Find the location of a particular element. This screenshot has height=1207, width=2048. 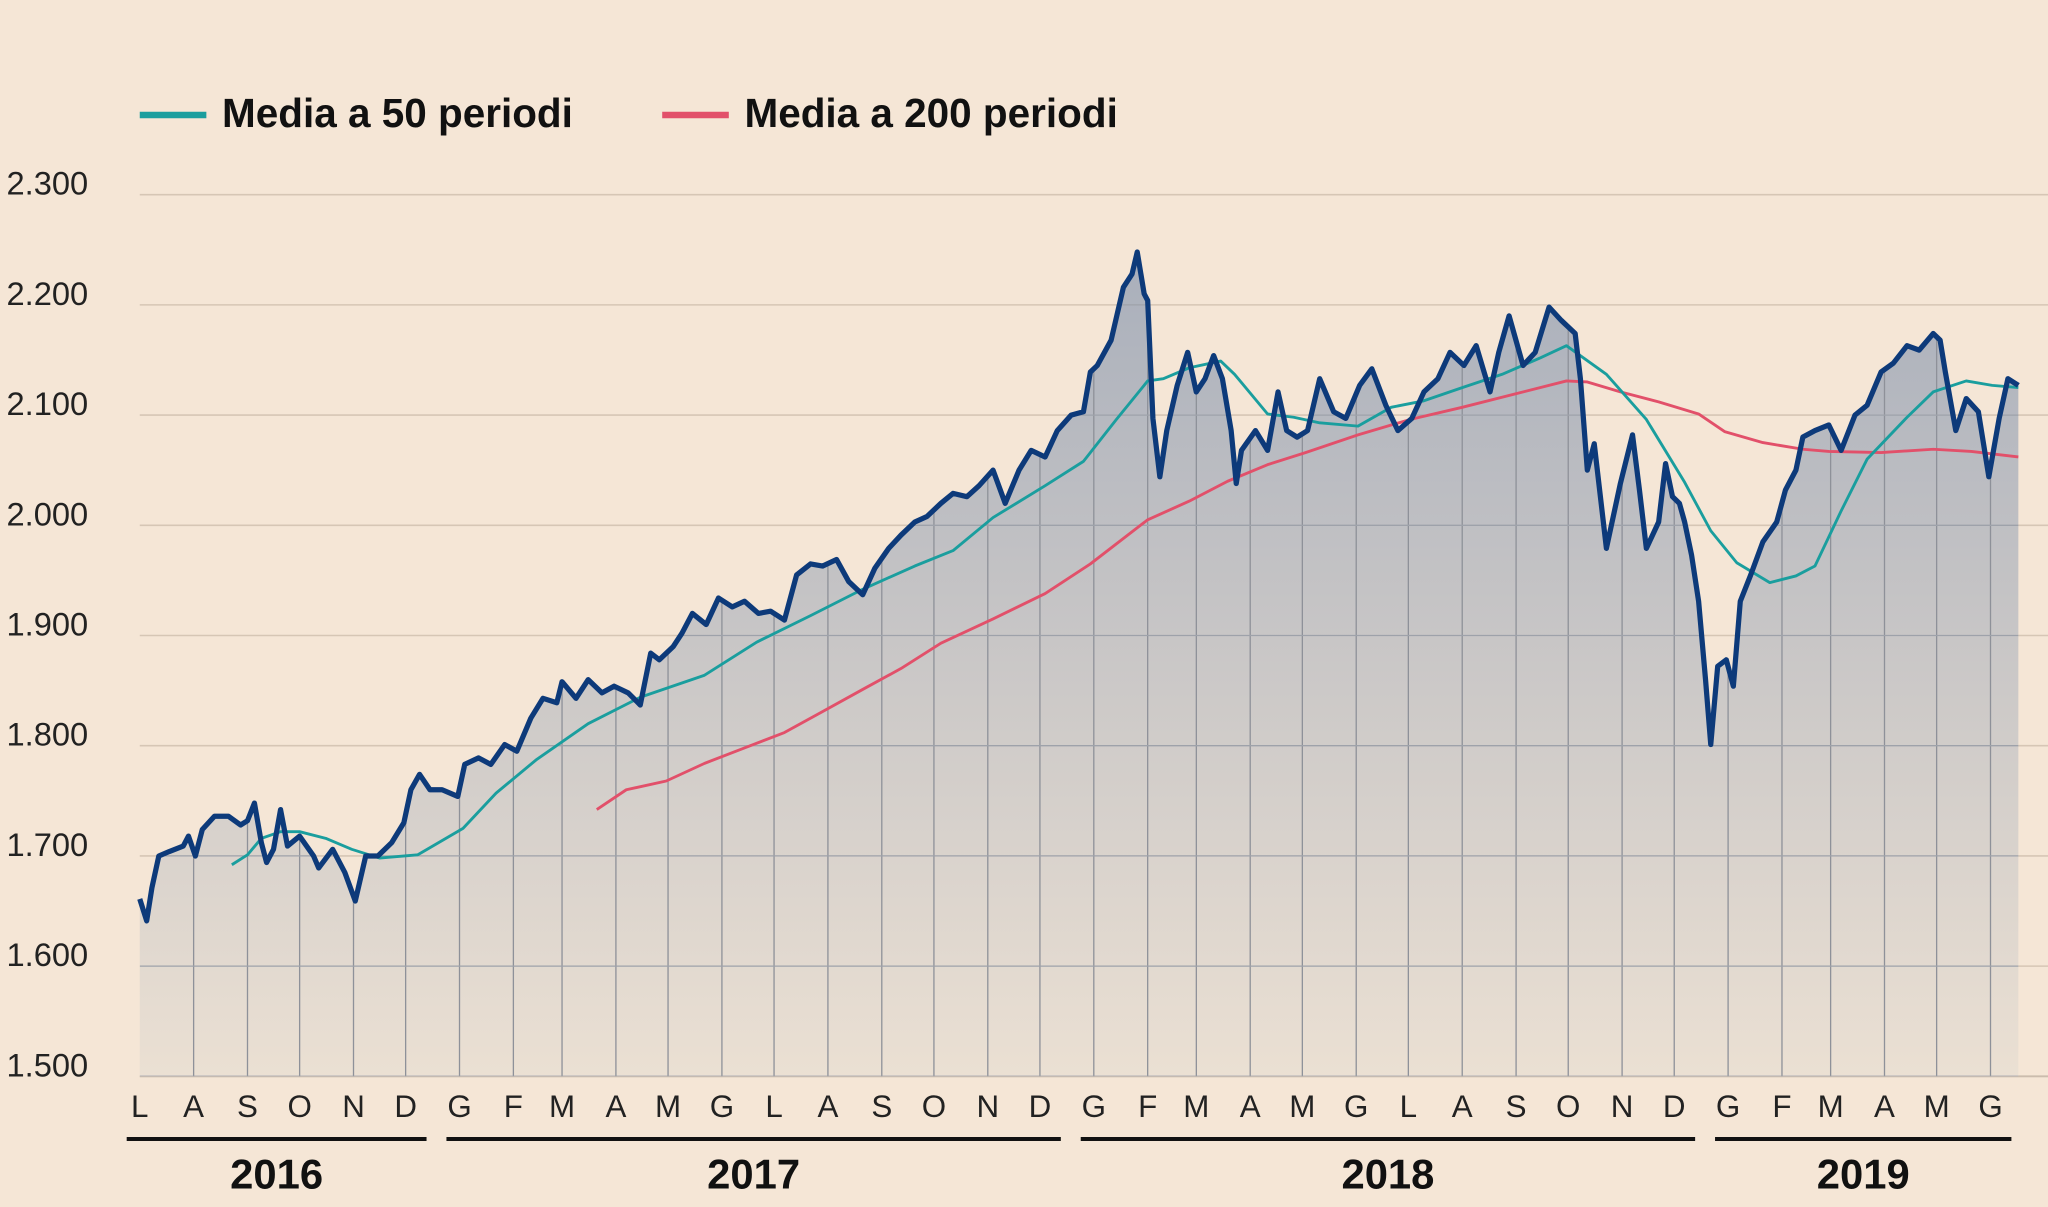

y-tick-label: 1.900 is located at coordinates (48, 624).